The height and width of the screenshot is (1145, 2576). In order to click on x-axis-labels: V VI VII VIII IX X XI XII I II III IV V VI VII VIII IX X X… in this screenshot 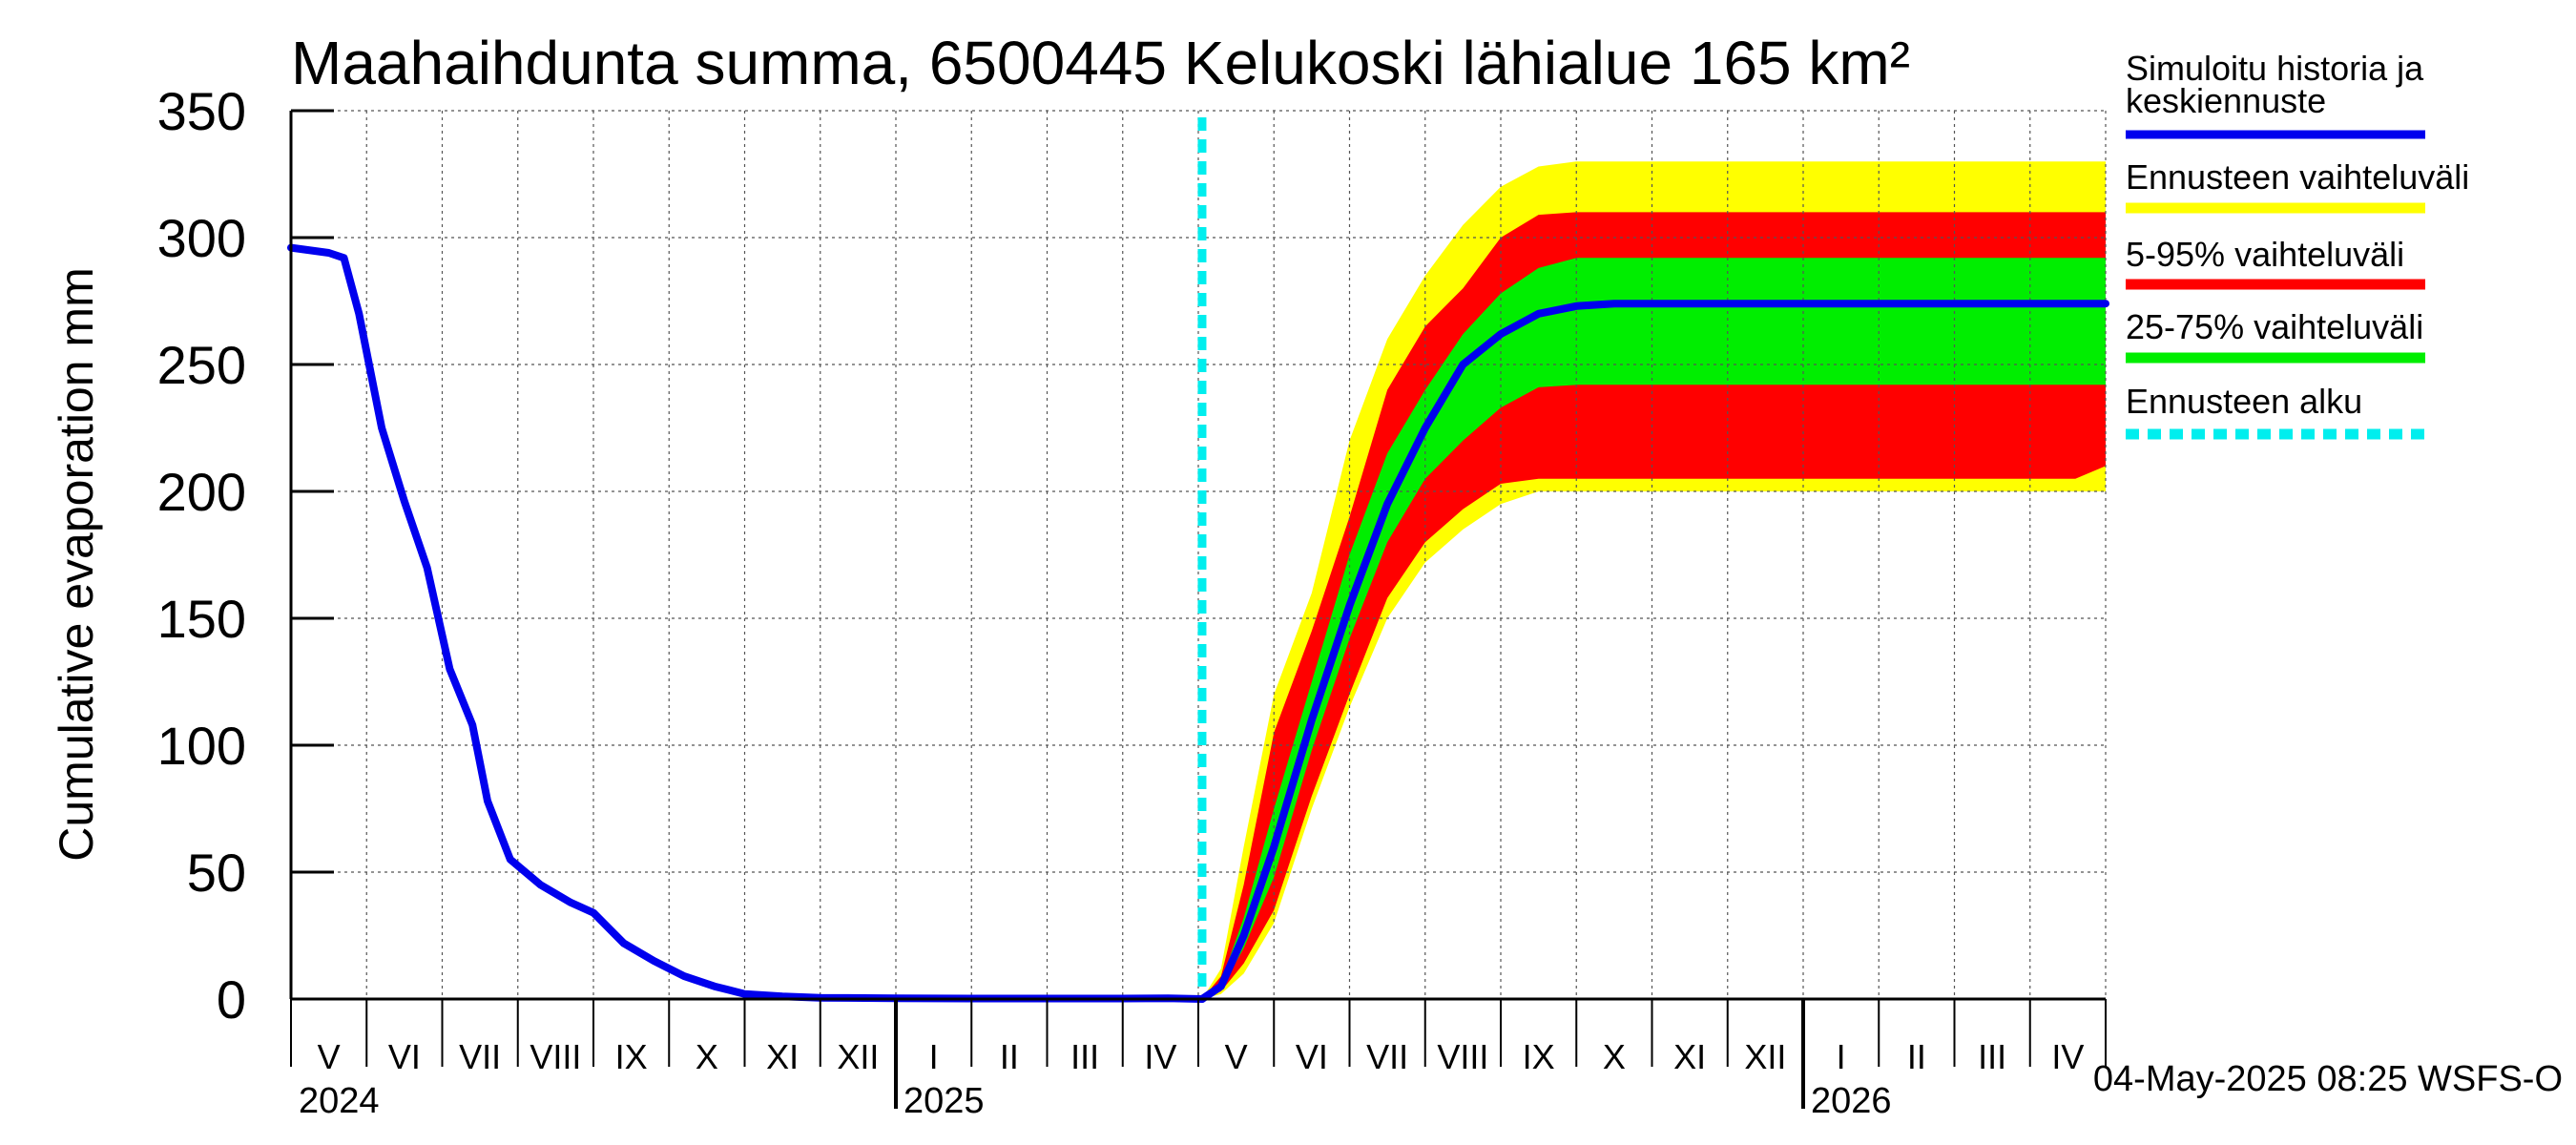, I will do `click(1191, 1079)`.